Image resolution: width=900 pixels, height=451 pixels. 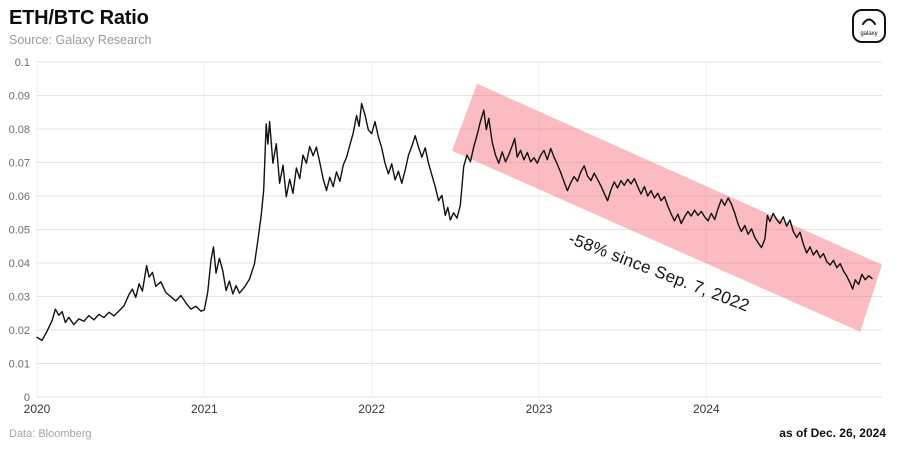 What do you see at coordinates (19, 331) in the screenshot?
I see `y-tick-label: 0.02` at bounding box center [19, 331].